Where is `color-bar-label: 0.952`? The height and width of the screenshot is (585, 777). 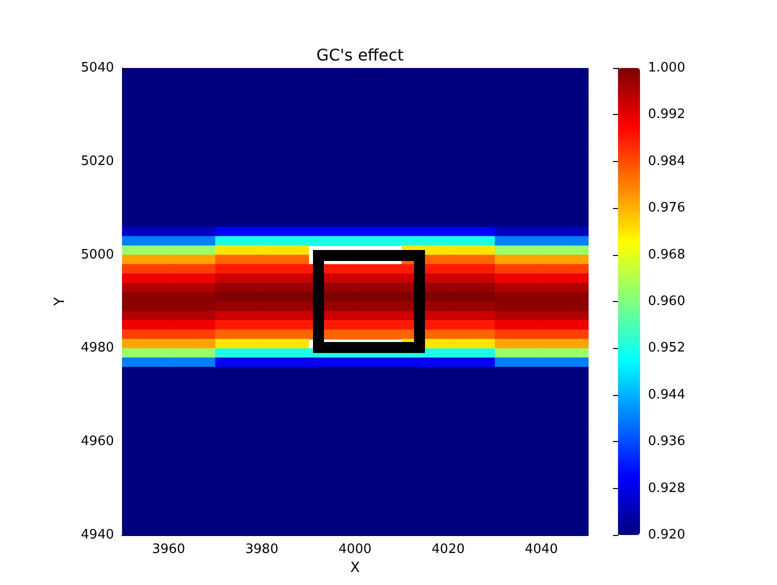 color-bar-label: 0.952 is located at coordinates (667, 348).